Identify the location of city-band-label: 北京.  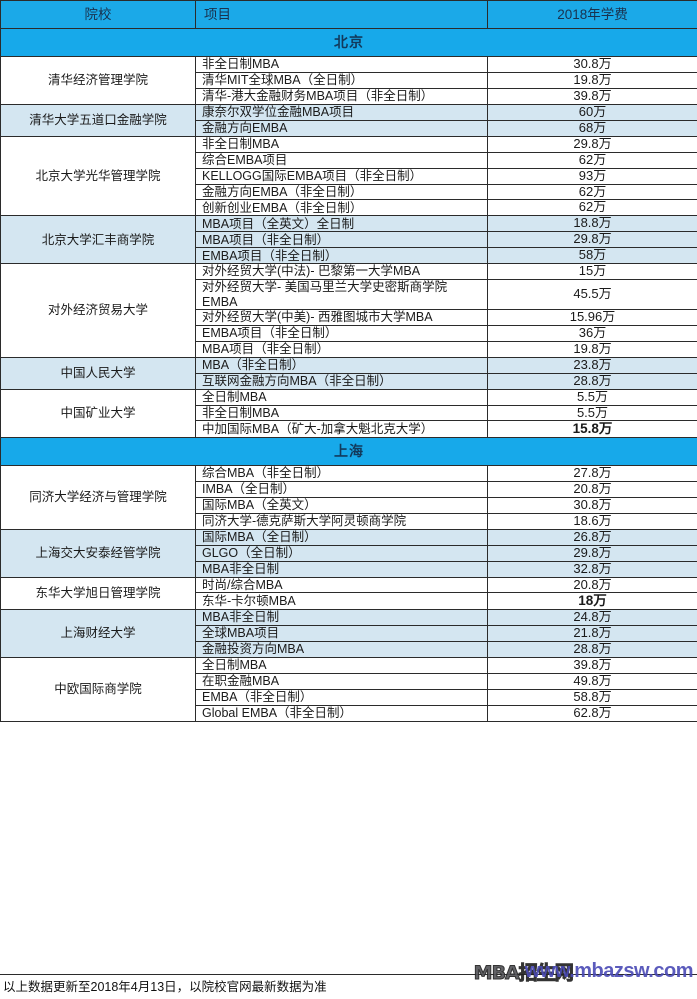
(349, 43).